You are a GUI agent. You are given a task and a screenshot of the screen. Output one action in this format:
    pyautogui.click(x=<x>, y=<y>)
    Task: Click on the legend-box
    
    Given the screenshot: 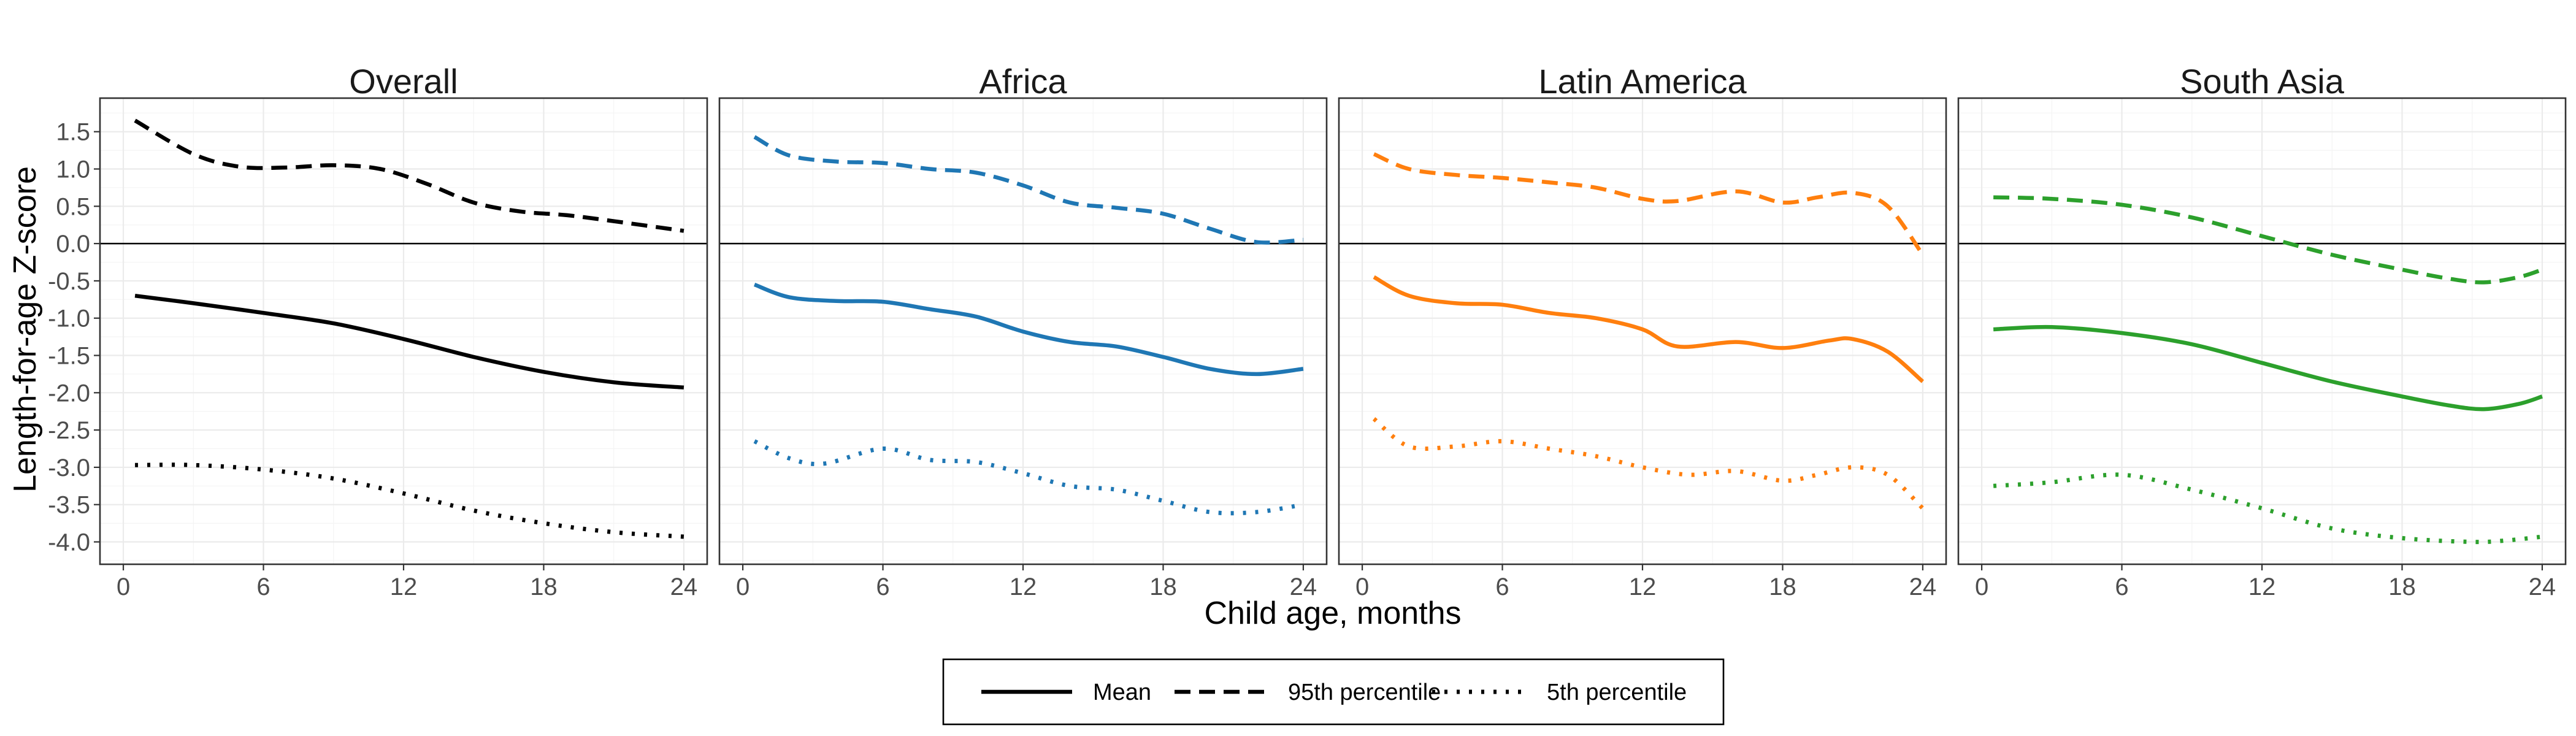 What is the action you would take?
    pyautogui.click(x=1333, y=692)
    